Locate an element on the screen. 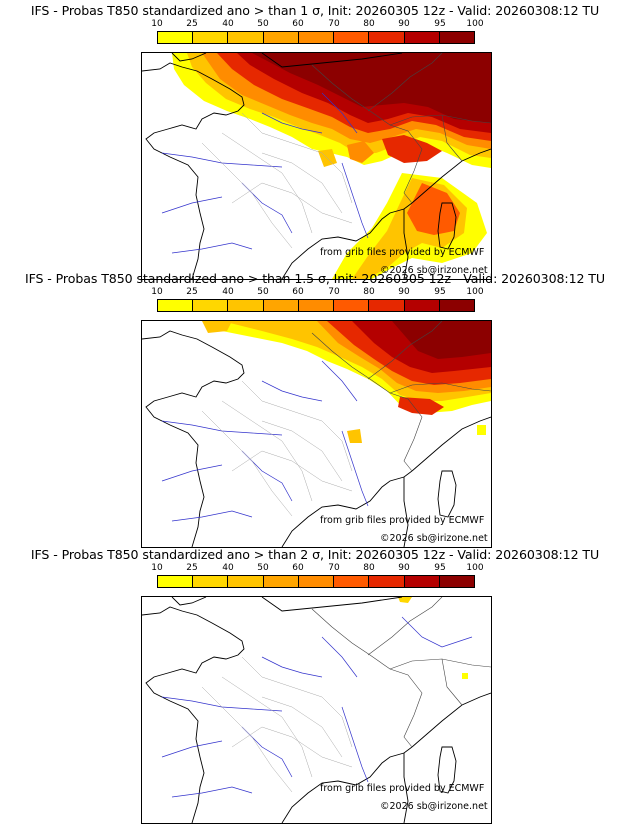  coastlines is located at coordinates (316, 438).